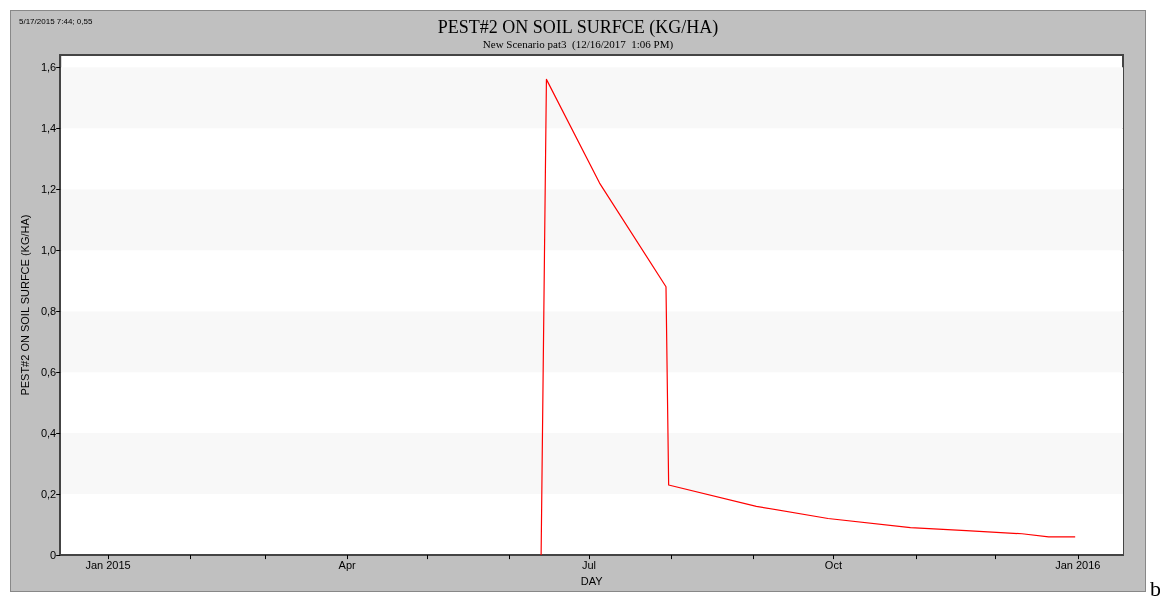 This screenshot has width=1160, height=612. Describe the element at coordinates (833, 564) in the screenshot. I see `x-tick-label: Oct` at that location.